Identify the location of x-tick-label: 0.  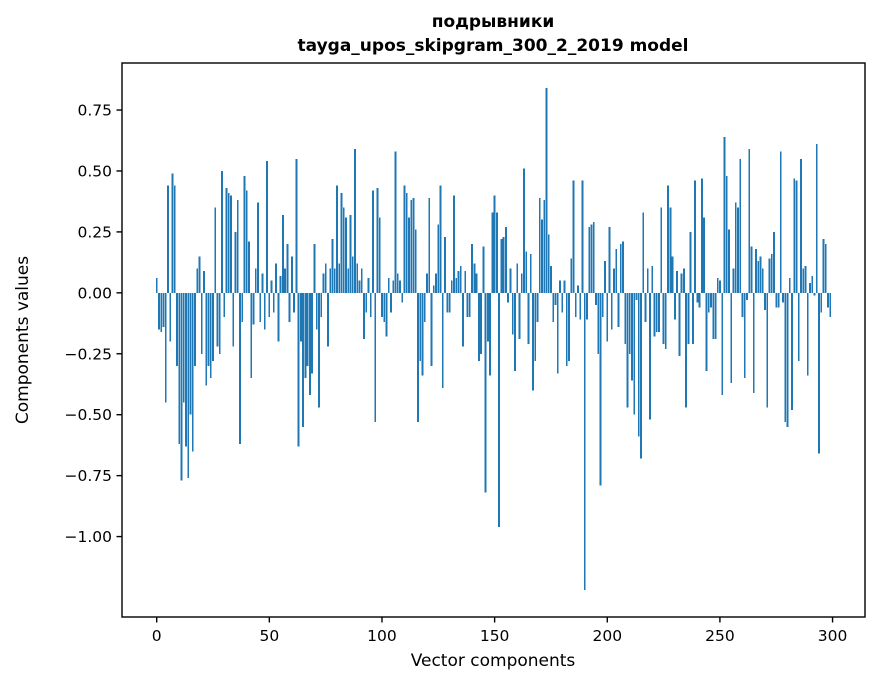
(157, 636).